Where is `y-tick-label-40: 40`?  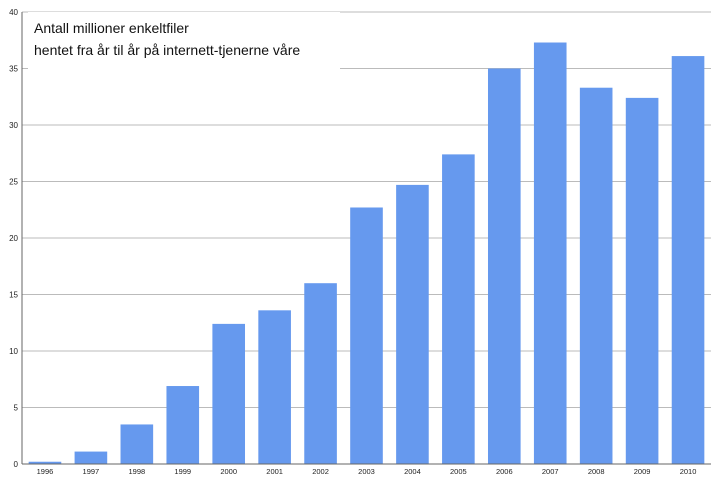
y-tick-label-40: 40 is located at coordinates (13, 12).